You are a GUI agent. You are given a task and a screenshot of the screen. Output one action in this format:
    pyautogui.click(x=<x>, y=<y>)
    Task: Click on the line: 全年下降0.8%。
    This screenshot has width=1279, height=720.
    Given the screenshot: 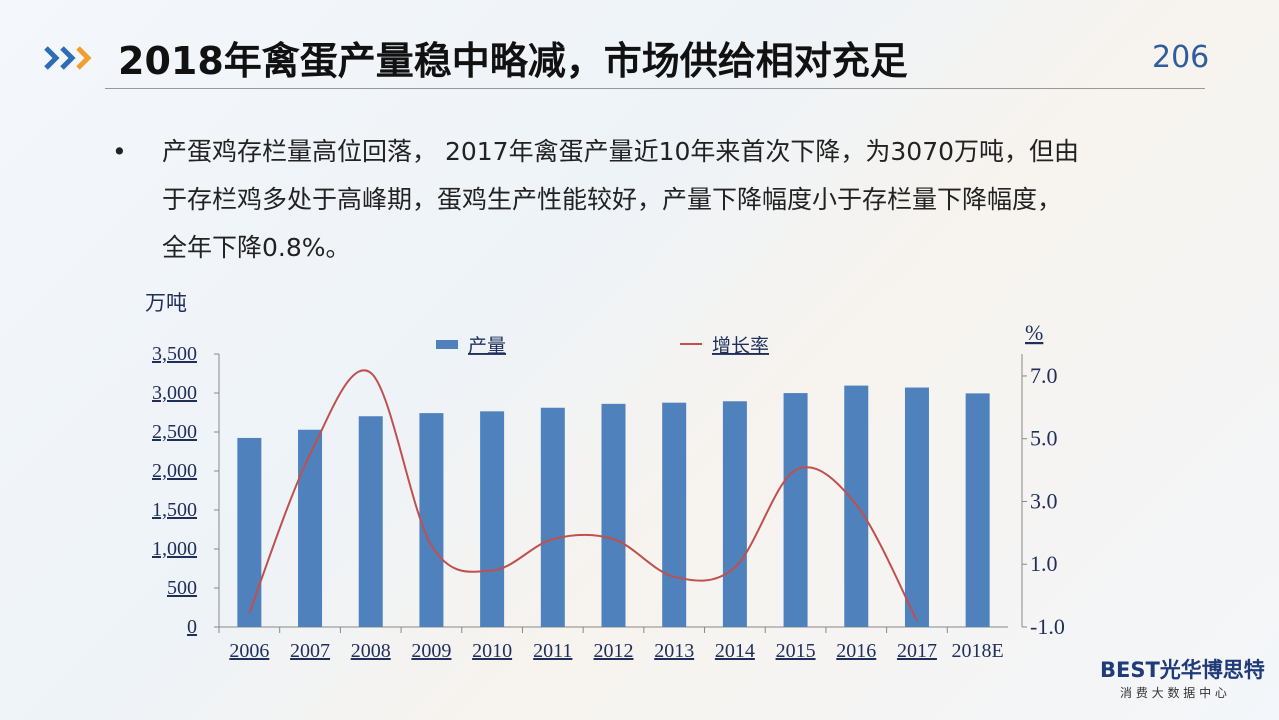 What is the action you would take?
    pyautogui.click(x=256, y=247)
    